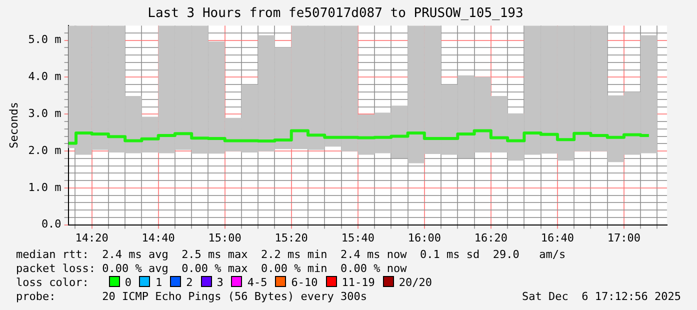 The image size is (697, 310). Describe the element at coordinates (45, 150) in the screenshot. I see `y-tick-label: 2.0 m` at that location.